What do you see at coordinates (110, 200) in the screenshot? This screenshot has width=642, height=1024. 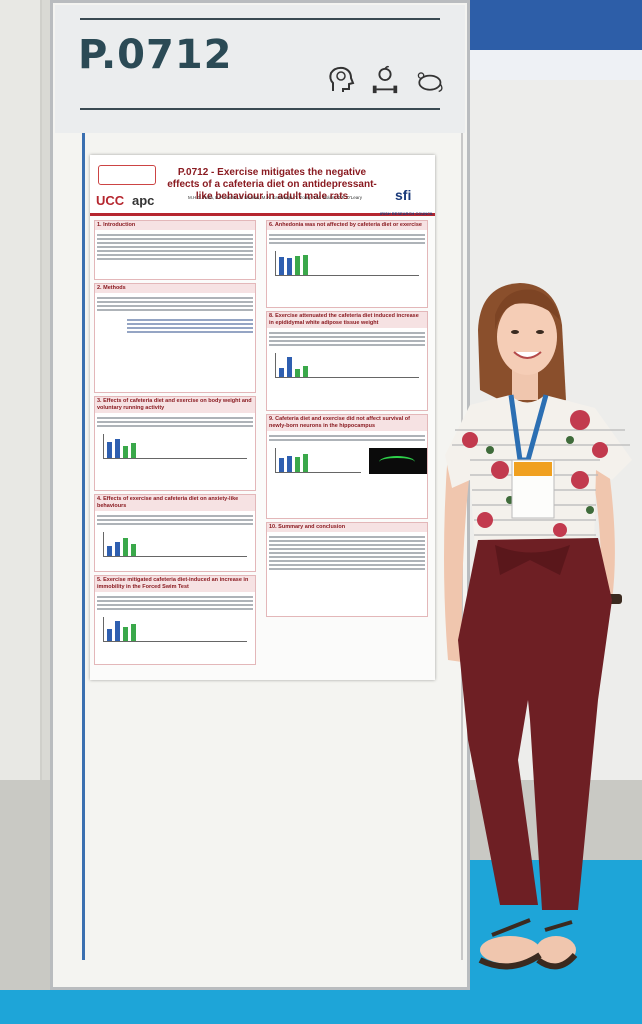 I see `ucc-logo: UCC` at bounding box center [110, 200].